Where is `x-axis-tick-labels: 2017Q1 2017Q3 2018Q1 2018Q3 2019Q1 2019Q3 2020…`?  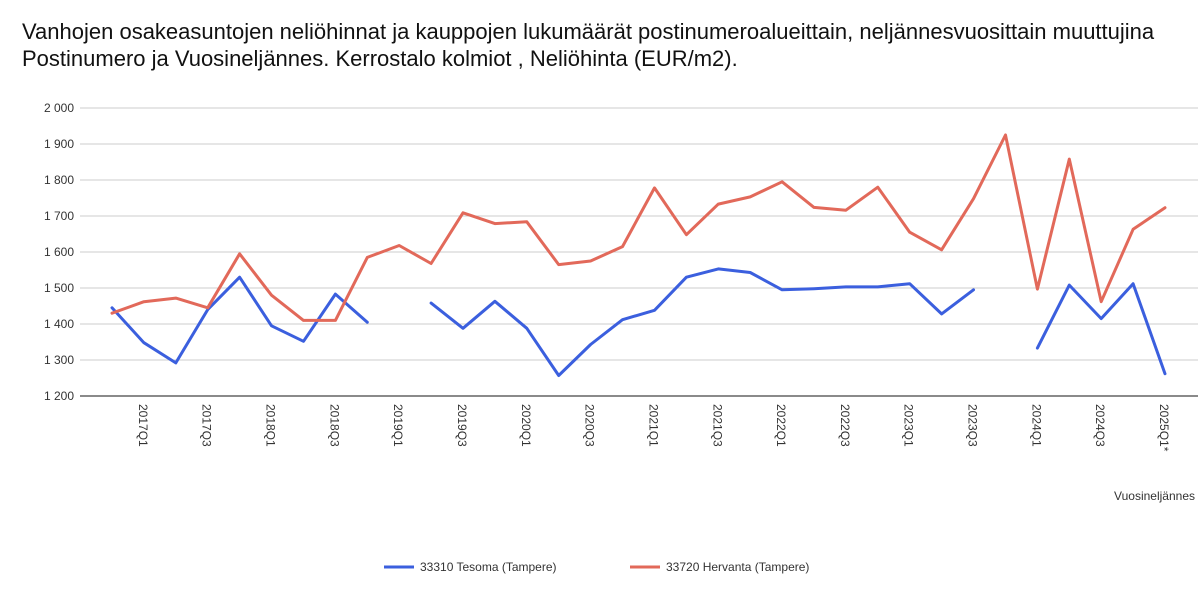
x-axis-tick-labels: 2017Q1 2017Q3 2018Q1 2018Q3 2019Q1 2019Q3 2020… is located at coordinates (653, 428).